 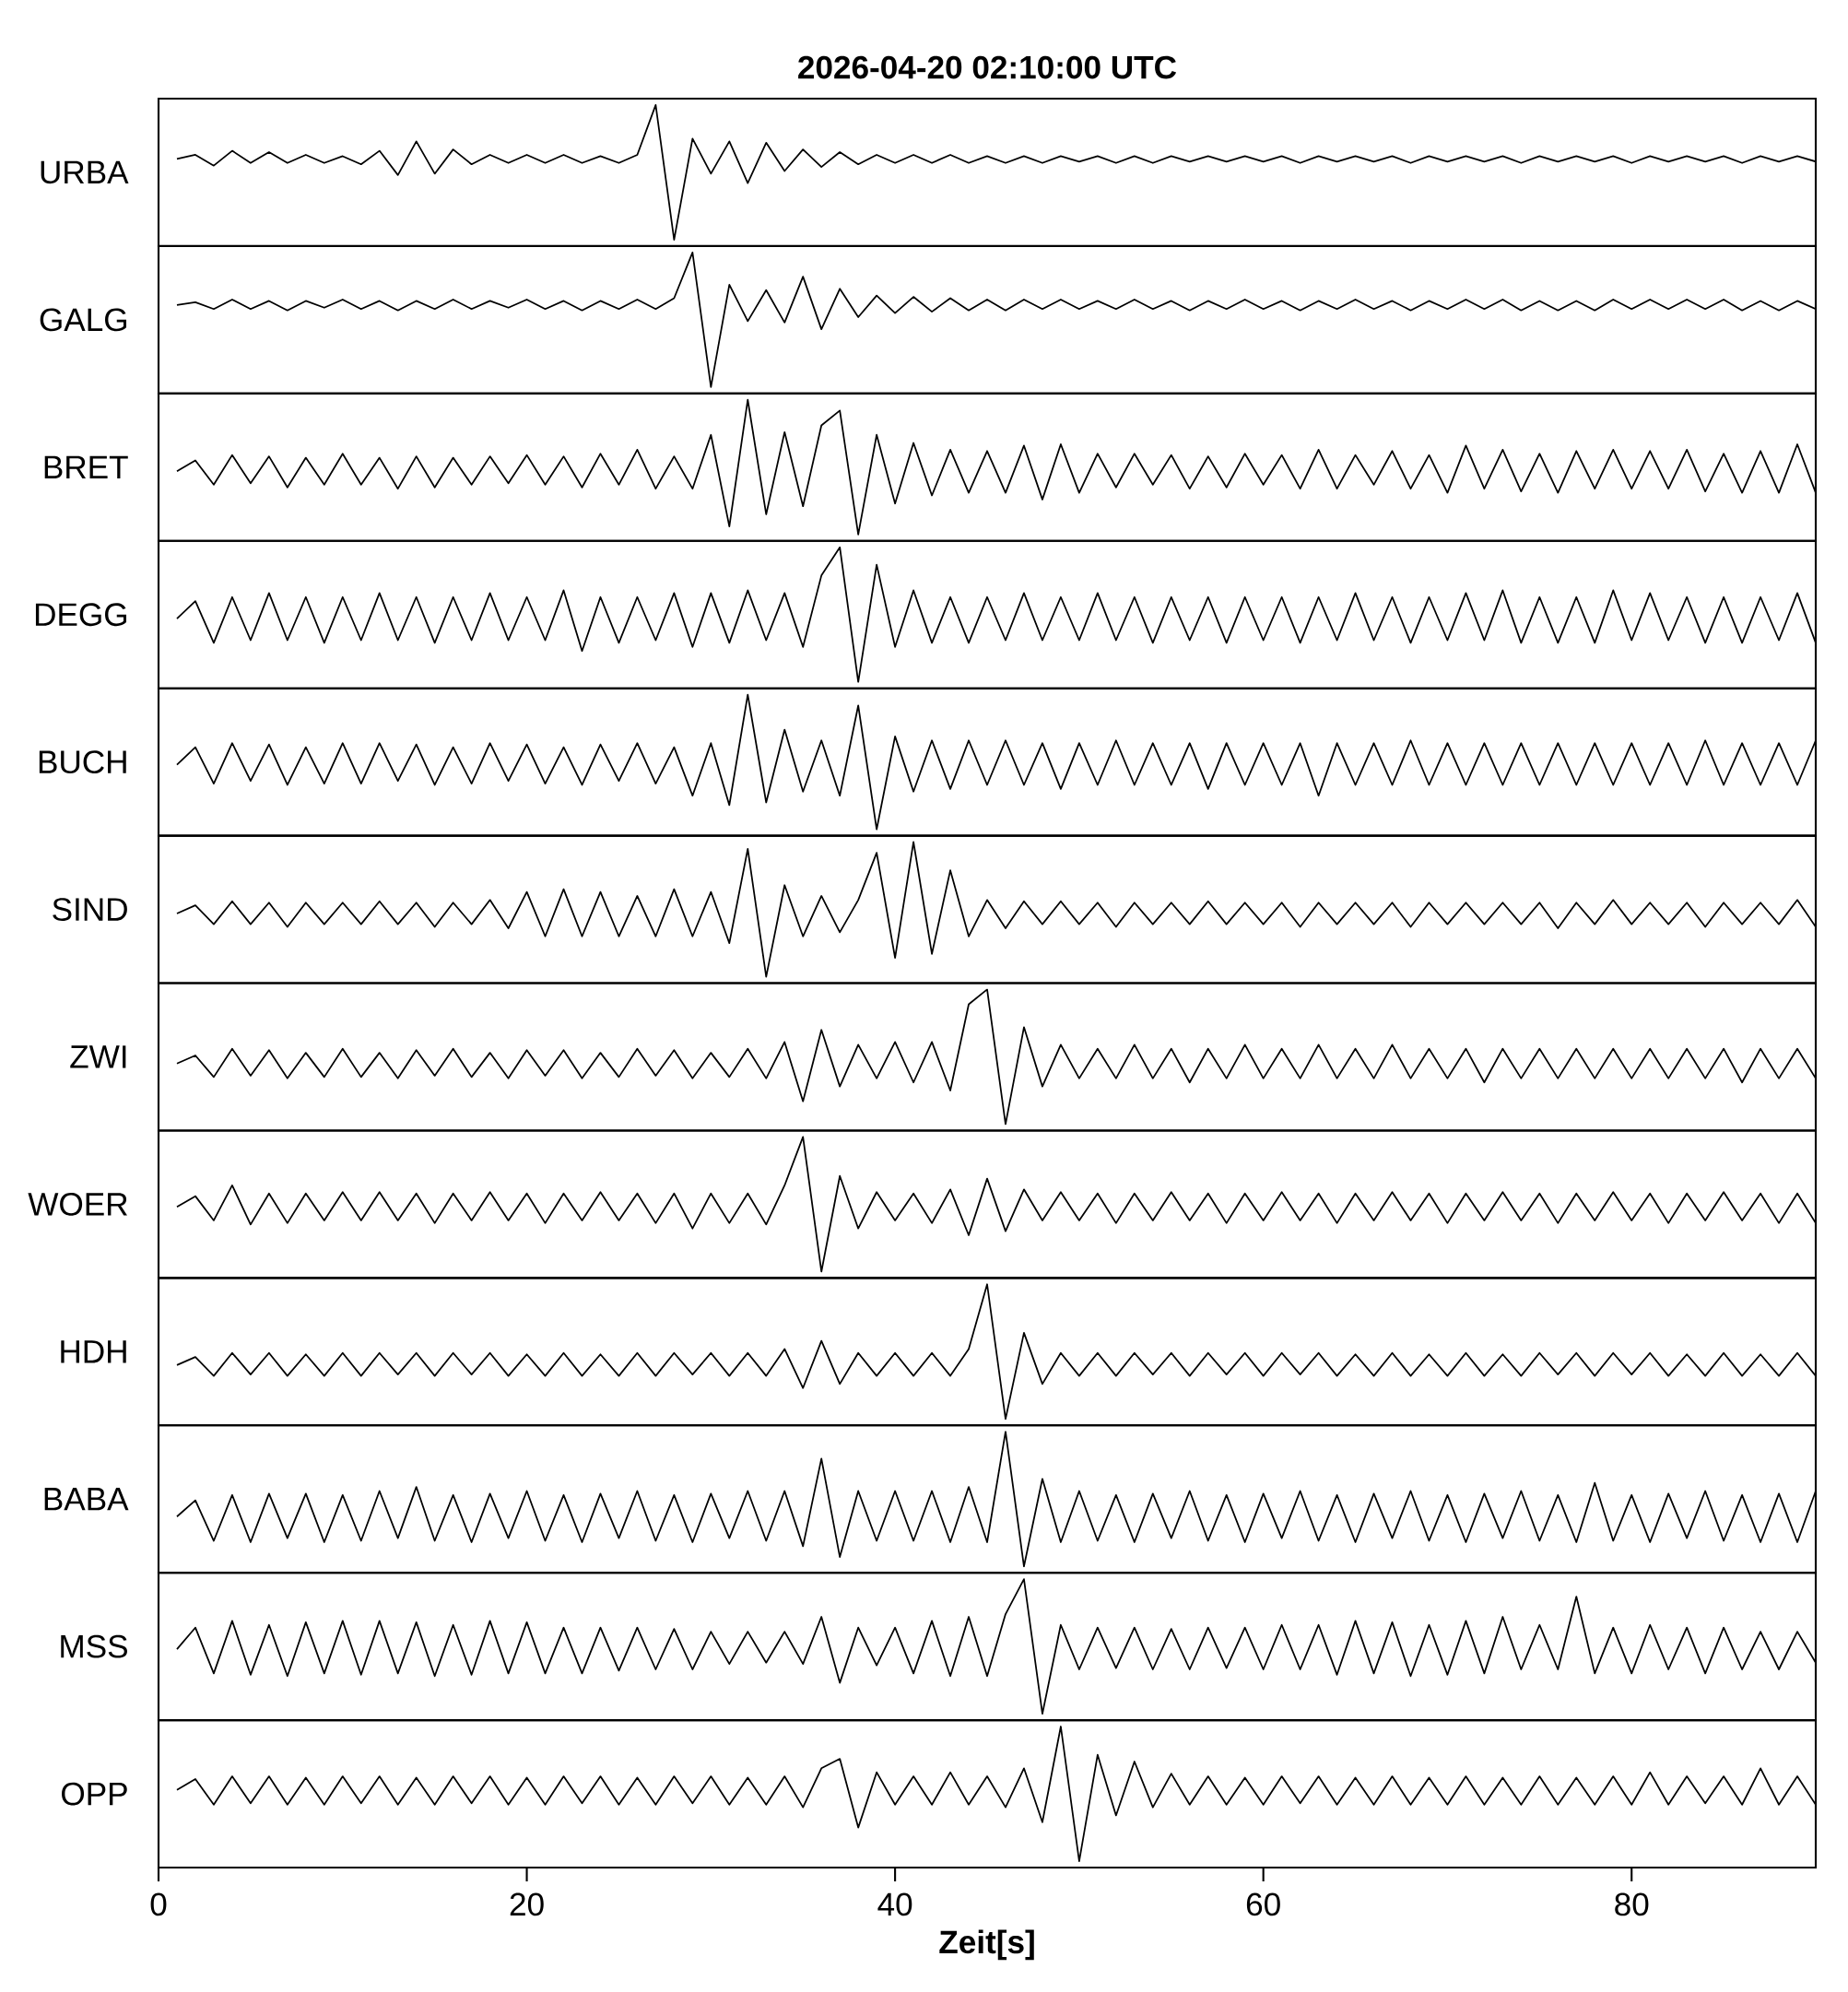 I want to click on chart-title: 2026-04-20 02:10:00 UTC, so click(x=988, y=67).